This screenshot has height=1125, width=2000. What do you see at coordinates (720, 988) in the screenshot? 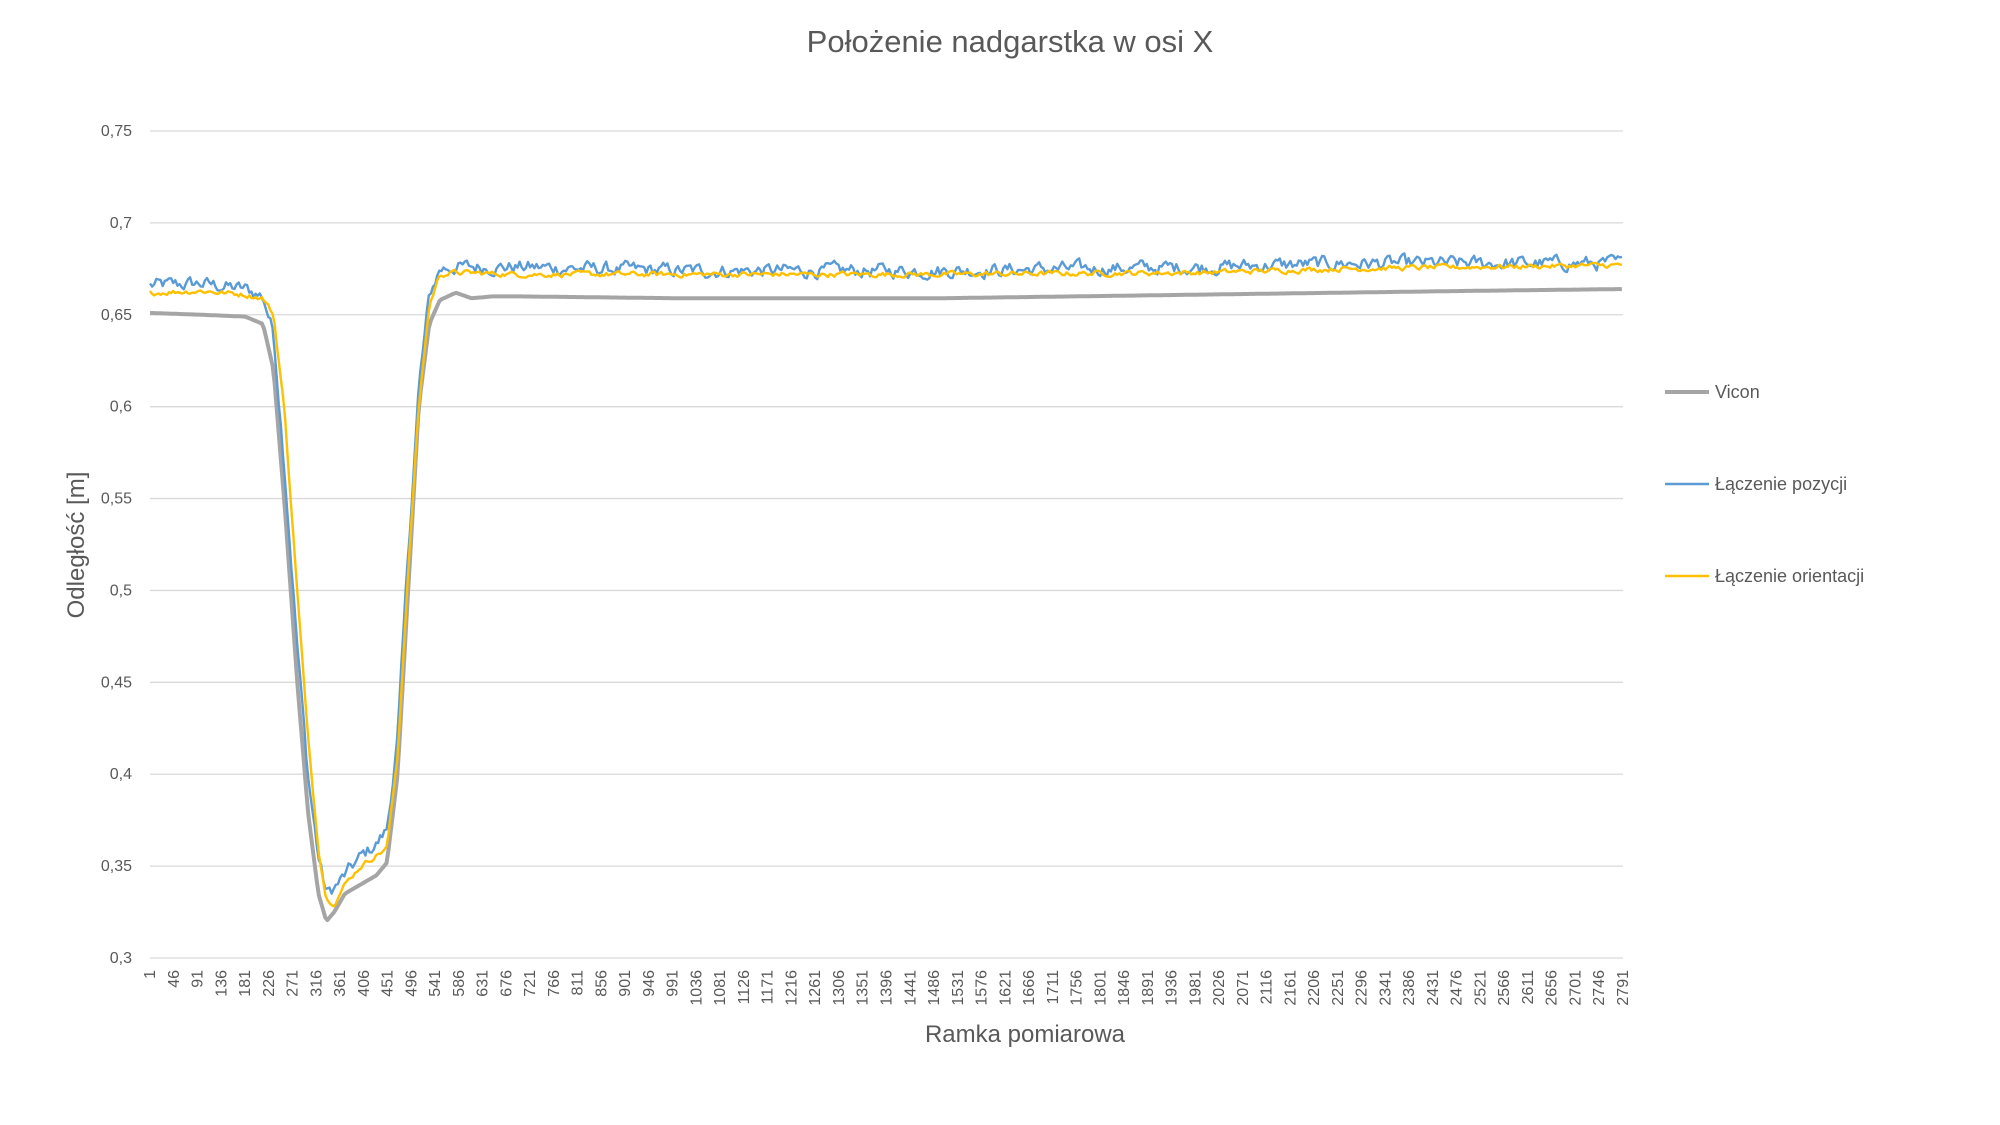
I see `x-tick-label: 1081` at bounding box center [720, 988].